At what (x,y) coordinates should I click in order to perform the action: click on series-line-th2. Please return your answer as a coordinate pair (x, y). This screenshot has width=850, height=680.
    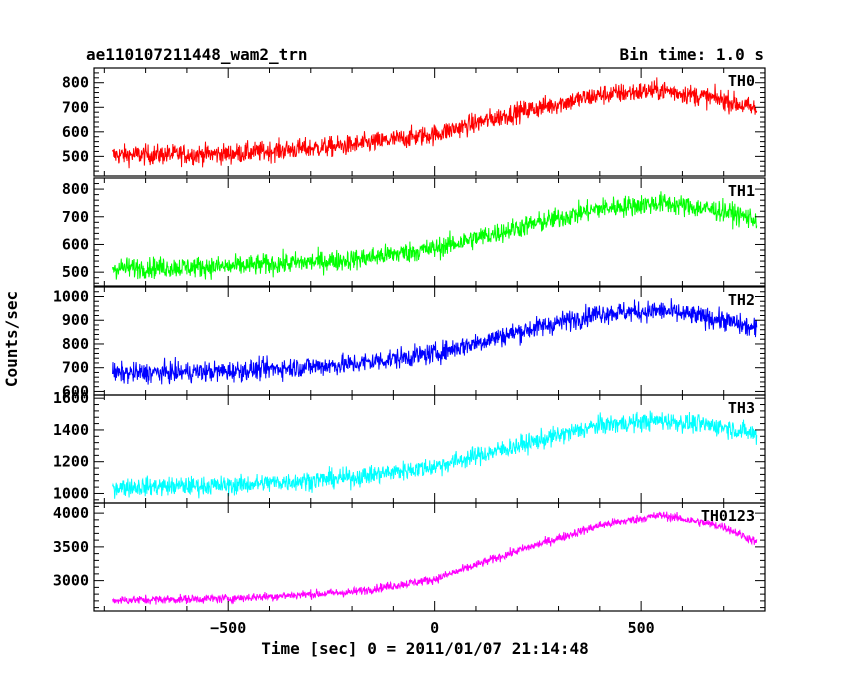
    Looking at the image, I should click on (435, 341).